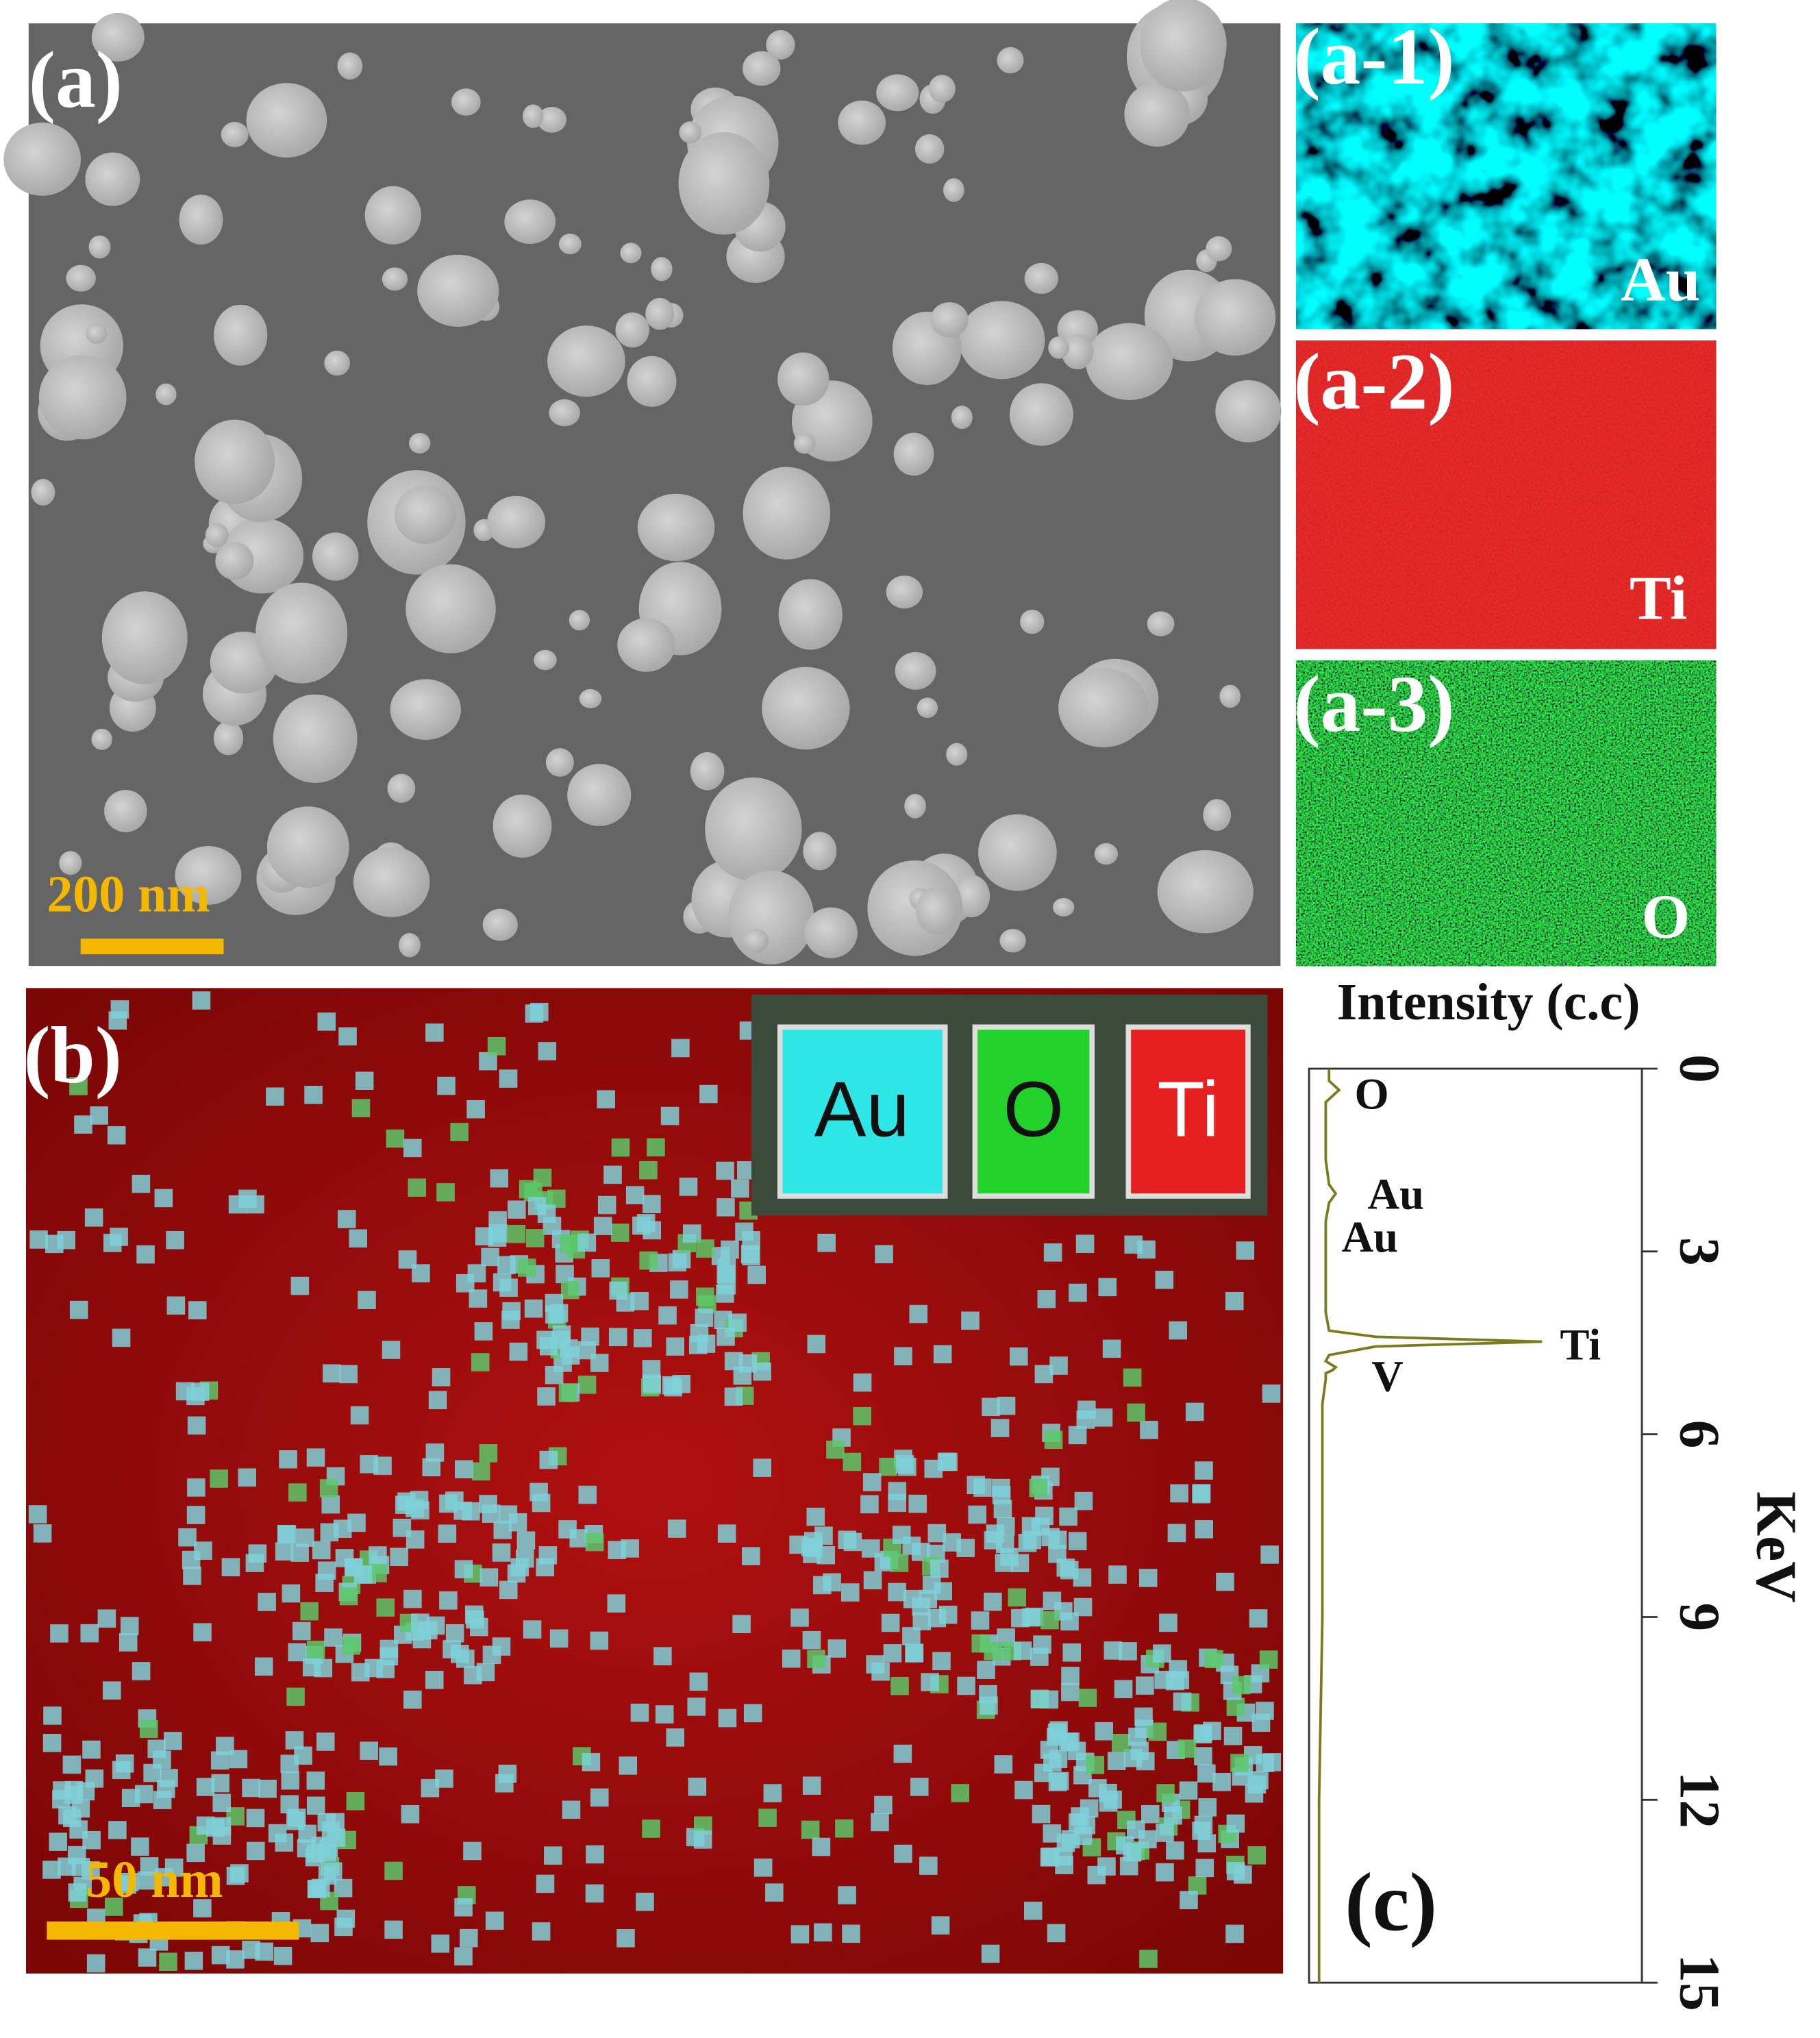 Image resolution: width=1820 pixels, height=2038 pixels. Describe the element at coordinates (1699, 1435) in the screenshot. I see `tick-label: 6` at that location.